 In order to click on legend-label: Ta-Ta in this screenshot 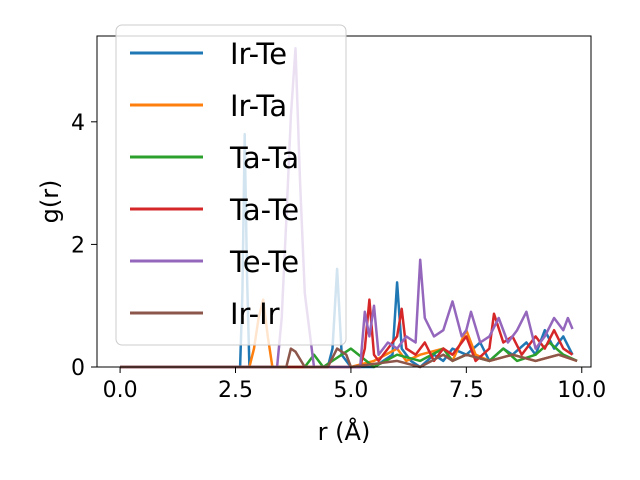, I will do `click(264, 158)`.